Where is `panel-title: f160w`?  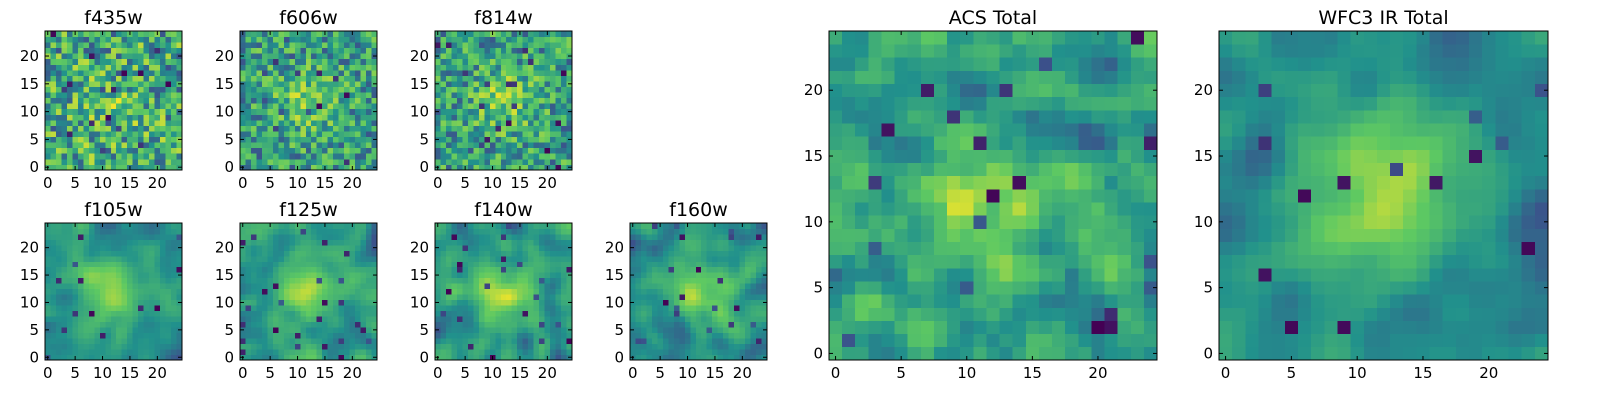 panel-title: f160w is located at coordinates (698, 210).